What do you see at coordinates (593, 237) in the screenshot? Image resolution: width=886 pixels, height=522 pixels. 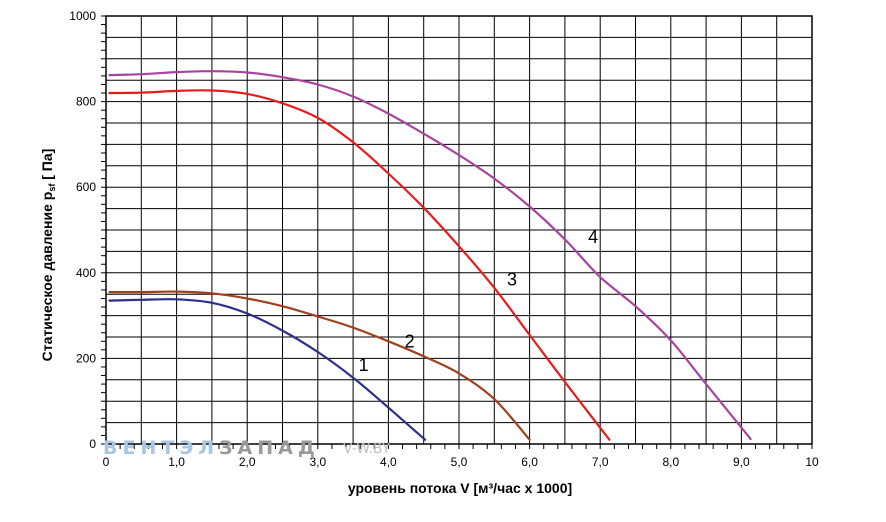 I see `curve-label-4: 4` at bounding box center [593, 237].